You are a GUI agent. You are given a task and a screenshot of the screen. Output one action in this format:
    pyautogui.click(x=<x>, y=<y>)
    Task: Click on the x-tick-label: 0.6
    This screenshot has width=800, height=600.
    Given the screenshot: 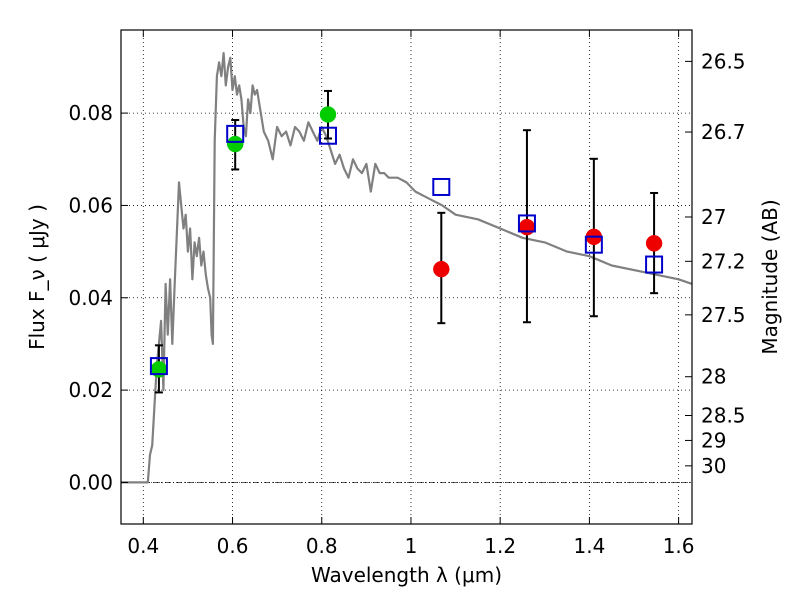 What is the action you would take?
    pyautogui.click(x=233, y=546)
    